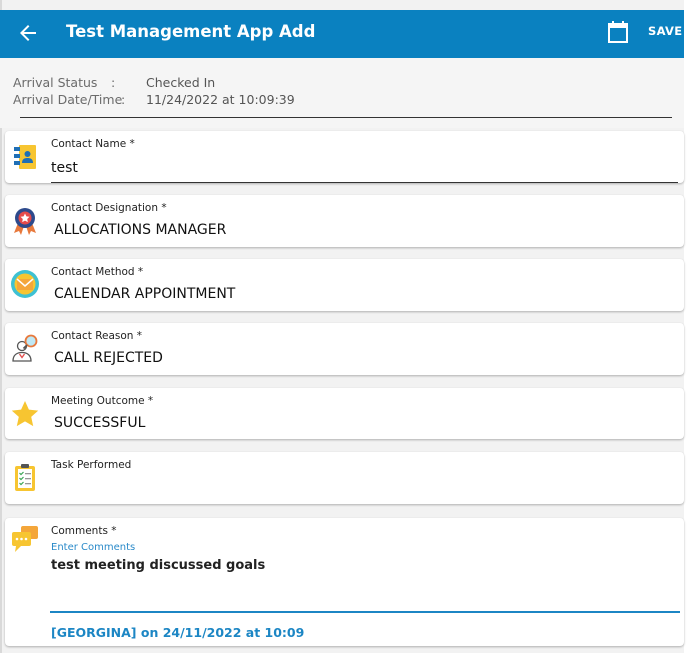  I want to click on arrival-datetime-value: 11/24/2022 at 10:09:39, so click(220, 99).